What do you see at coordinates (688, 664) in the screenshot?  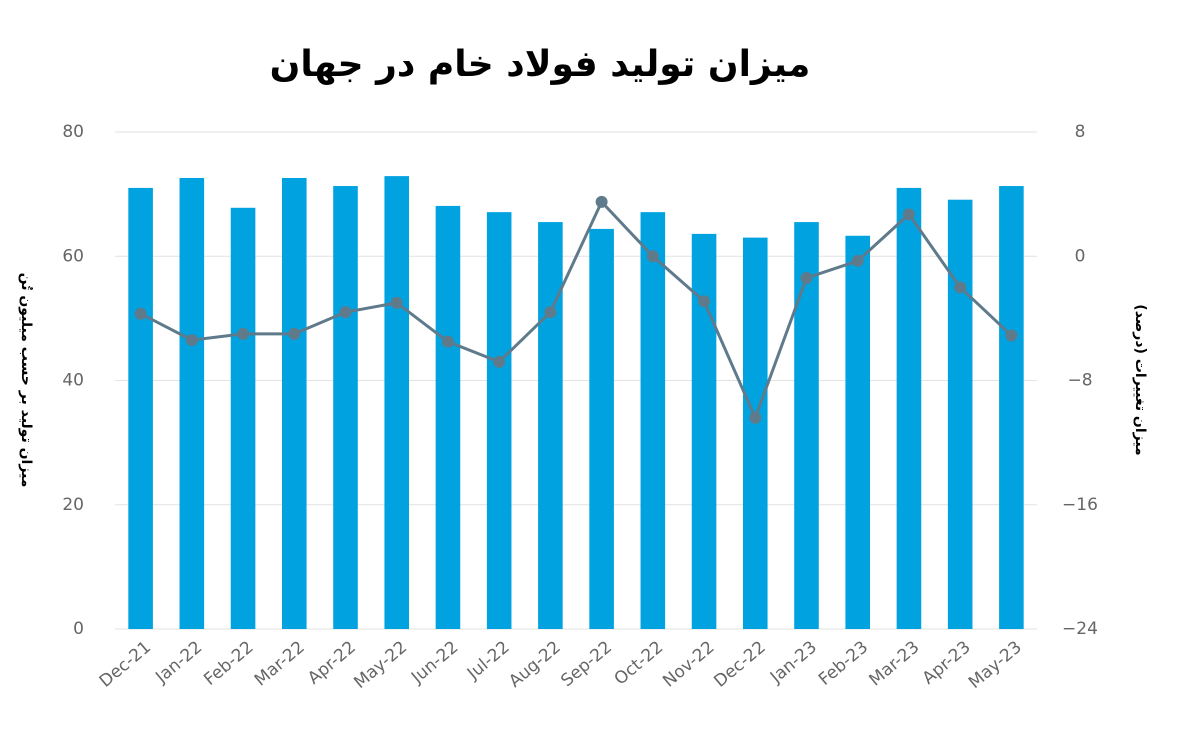 I see `x-tick-label: Nov-22` at bounding box center [688, 664].